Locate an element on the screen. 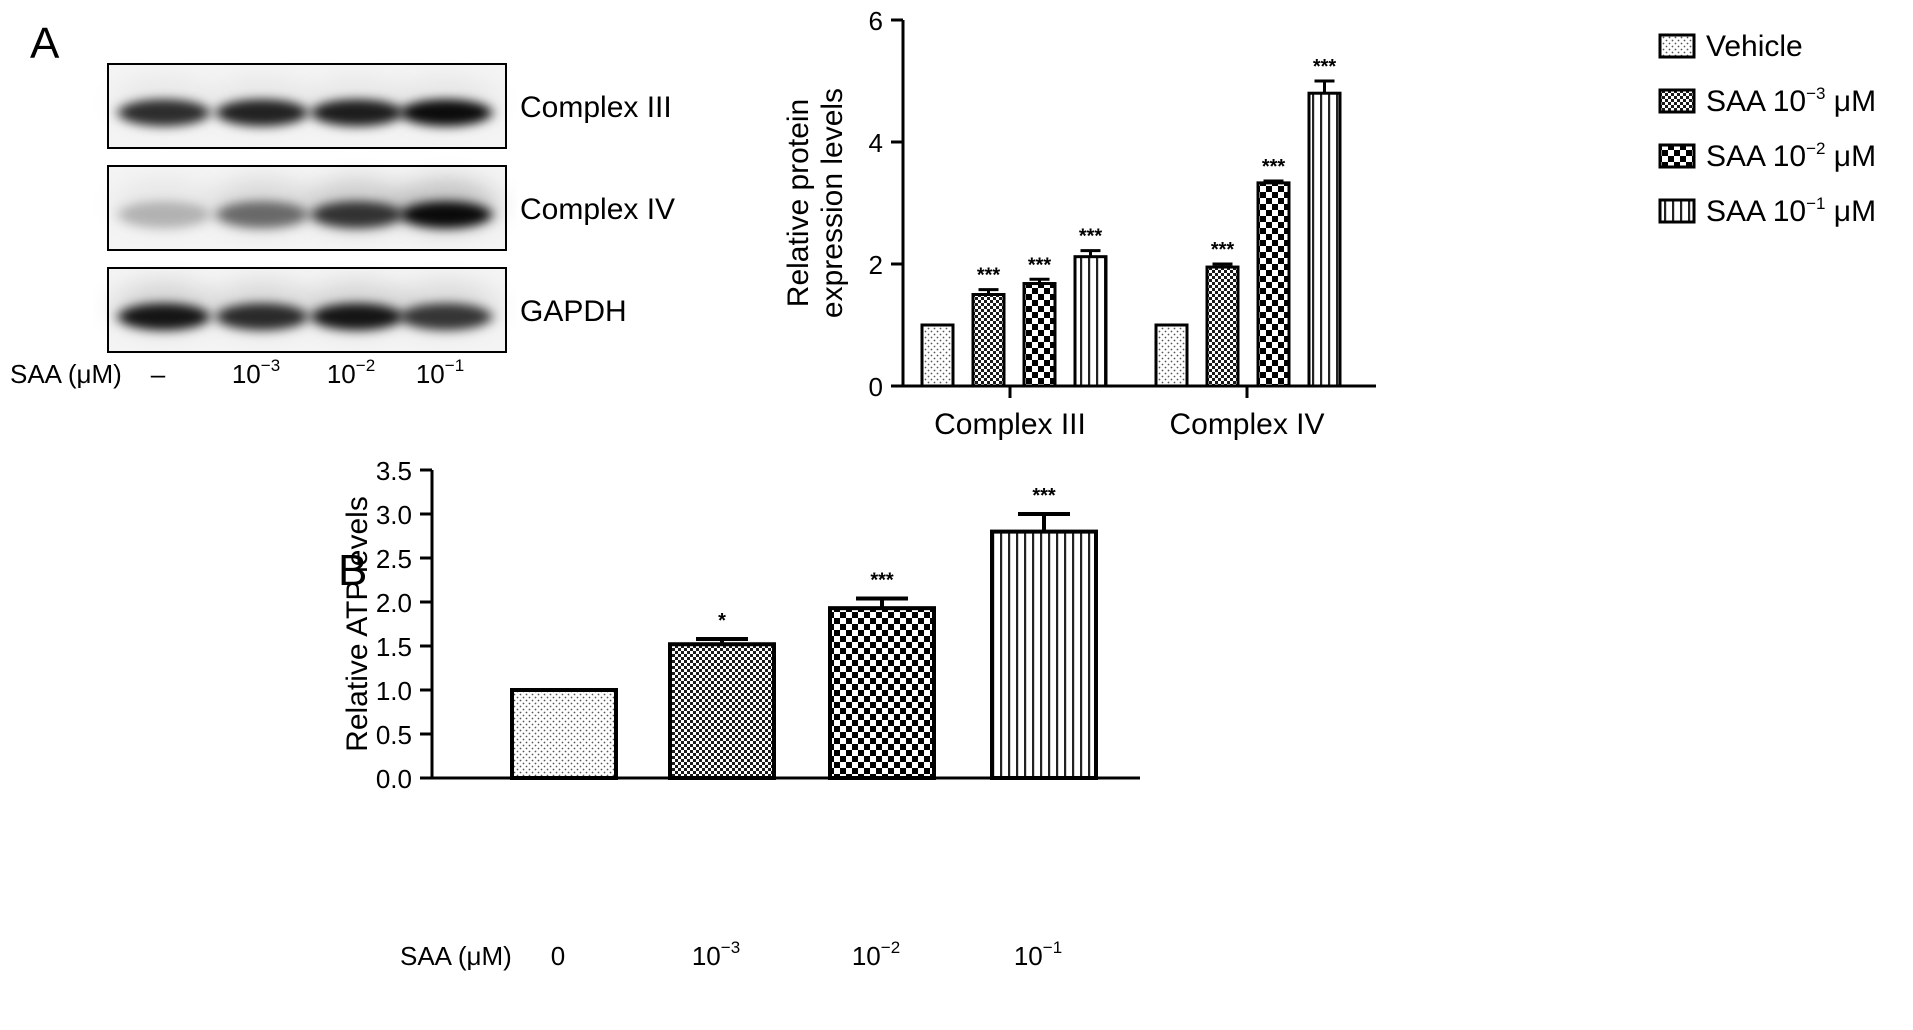 The height and width of the screenshot is (1030, 1913). panel-letter-a: A is located at coordinates (45, 43).